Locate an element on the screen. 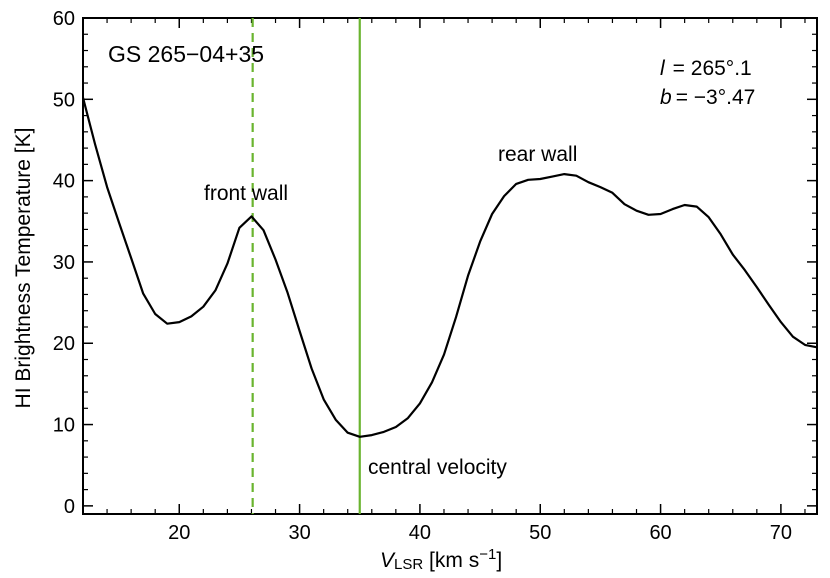 Image resolution: width=830 pixels, height=578 pixels. y-tick-label-0: 0 is located at coordinates (69, 507).